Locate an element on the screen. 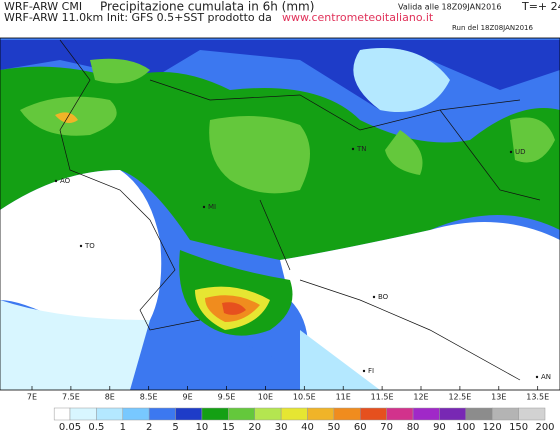  legend-level: 30 is located at coordinates (281, 427).